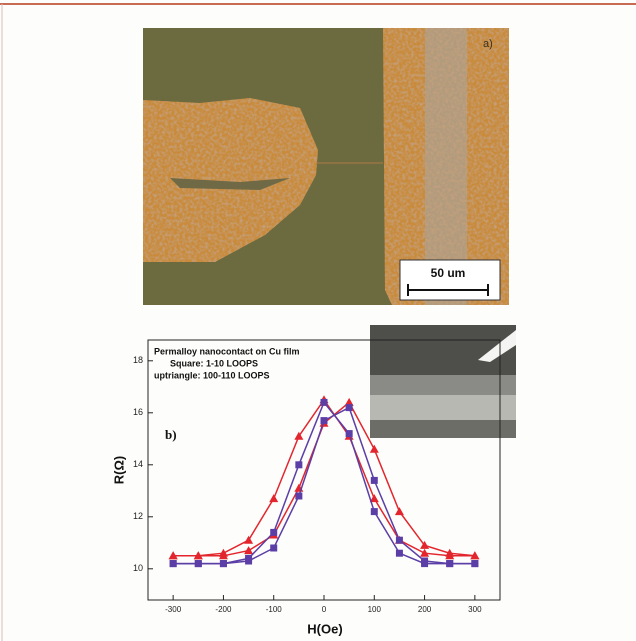 This screenshot has height=641, width=636. I want to click on y-tick-label: 14, so click(138, 464).